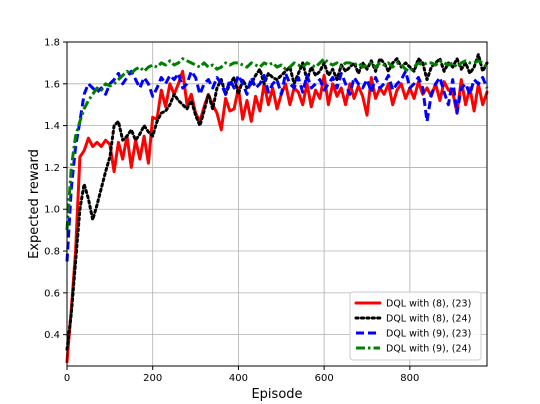 The height and width of the screenshot is (404, 540). What do you see at coordinates (238, 378) in the screenshot?
I see `x-tick-label: 400` at bounding box center [238, 378].